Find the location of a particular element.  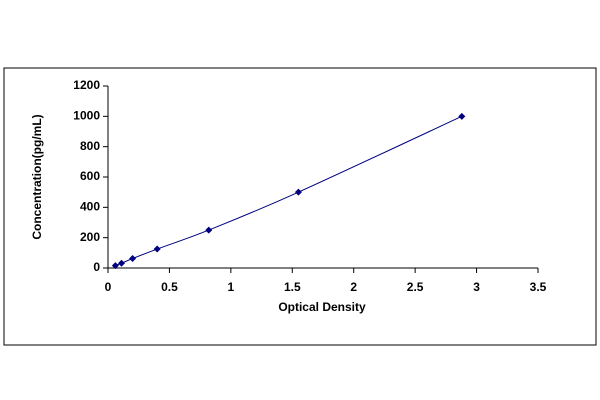

x-tick-label: 3.5 is located at coordinates (538, 287).